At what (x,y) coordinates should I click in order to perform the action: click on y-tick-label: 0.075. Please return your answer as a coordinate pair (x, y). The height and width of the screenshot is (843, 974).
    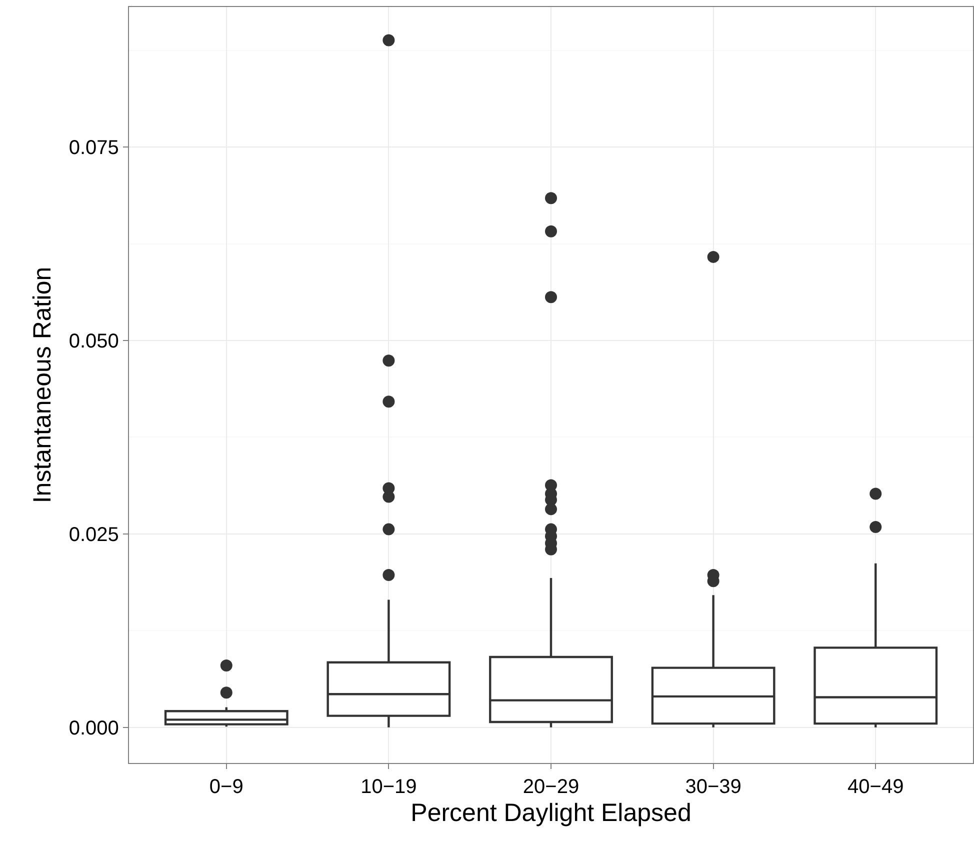
    Looking at the image, I should click on (93, 148).